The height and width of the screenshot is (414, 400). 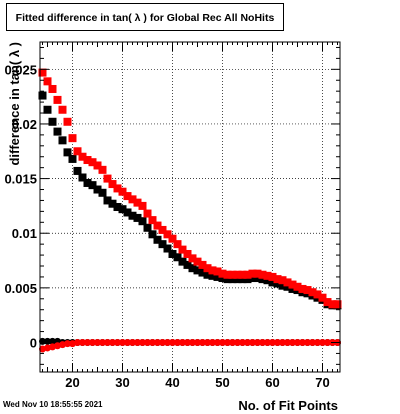 I want to click on x-tick-label: 50, so click(x=222, y=382).